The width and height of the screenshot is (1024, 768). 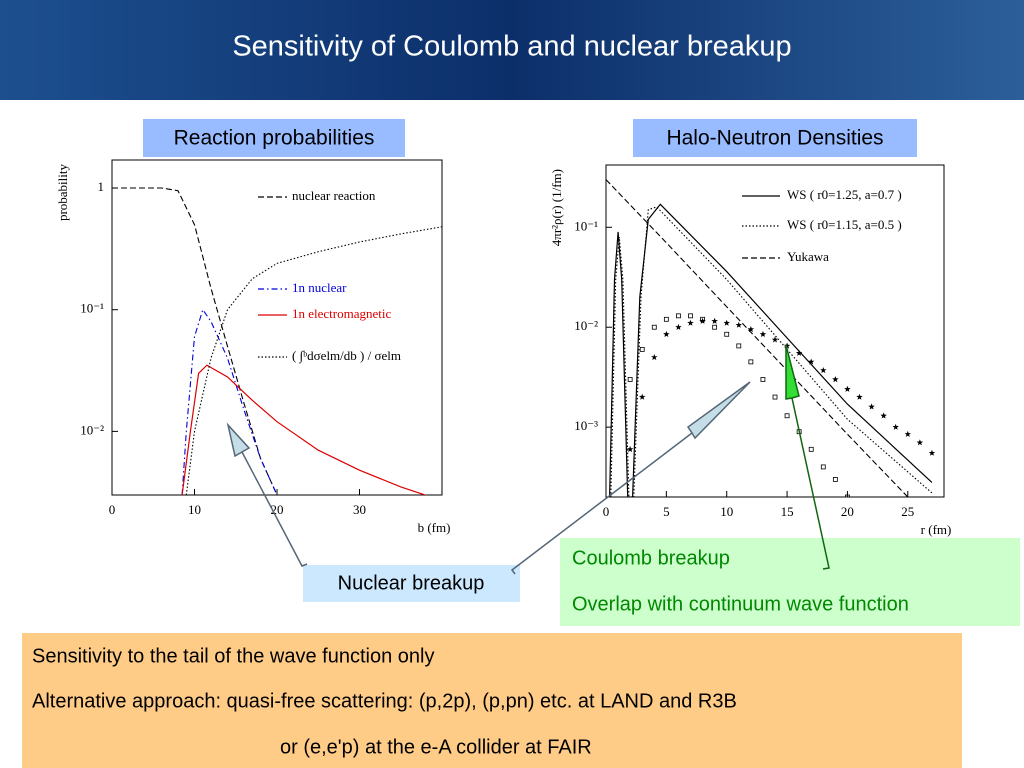 What do you see at coordinates (62, 193) in the screenshot?
I see `y-axis-label: probability` at bounding box center [62, 193].